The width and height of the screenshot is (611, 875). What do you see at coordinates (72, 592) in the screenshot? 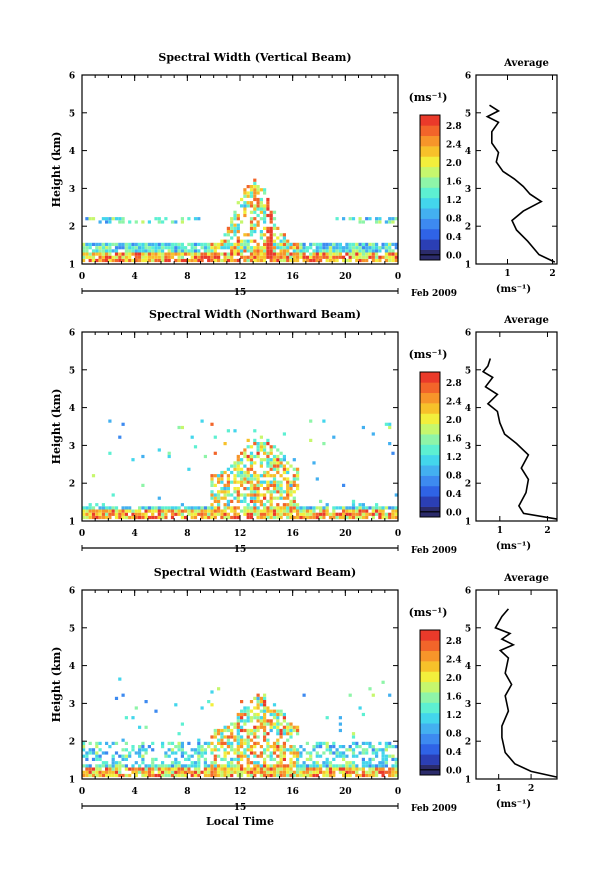
I see `y-tick-label: 6` at bounding box center [72, 592].